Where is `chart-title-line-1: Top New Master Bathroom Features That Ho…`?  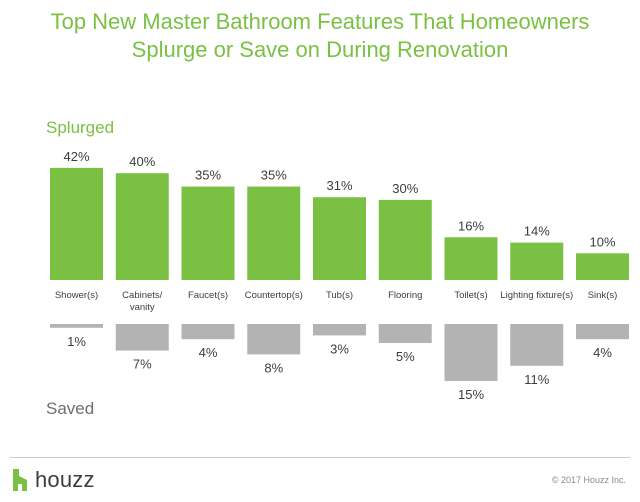
chart-title-line-1: Top New Master Bathroom Features That Ho… is located at coordinates (320, 21).